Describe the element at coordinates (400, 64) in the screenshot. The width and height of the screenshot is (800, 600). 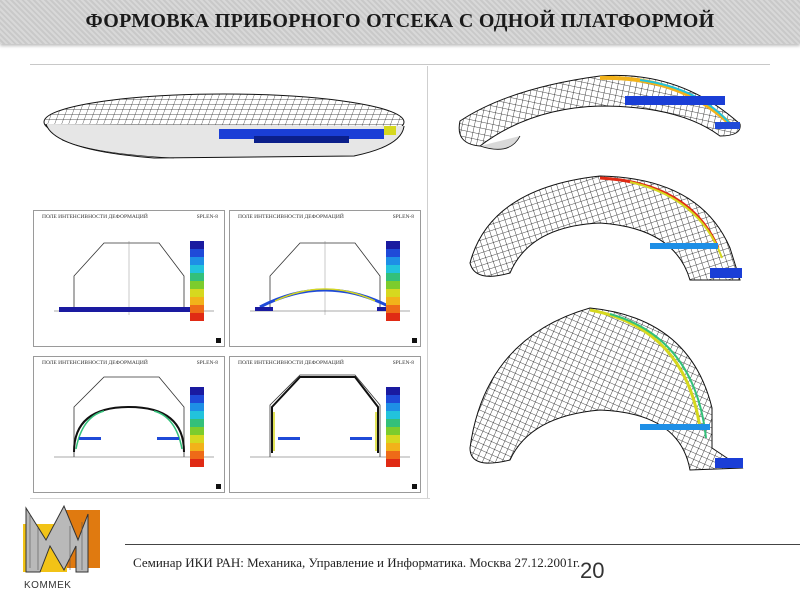
I see `frame-top-line` at that location.